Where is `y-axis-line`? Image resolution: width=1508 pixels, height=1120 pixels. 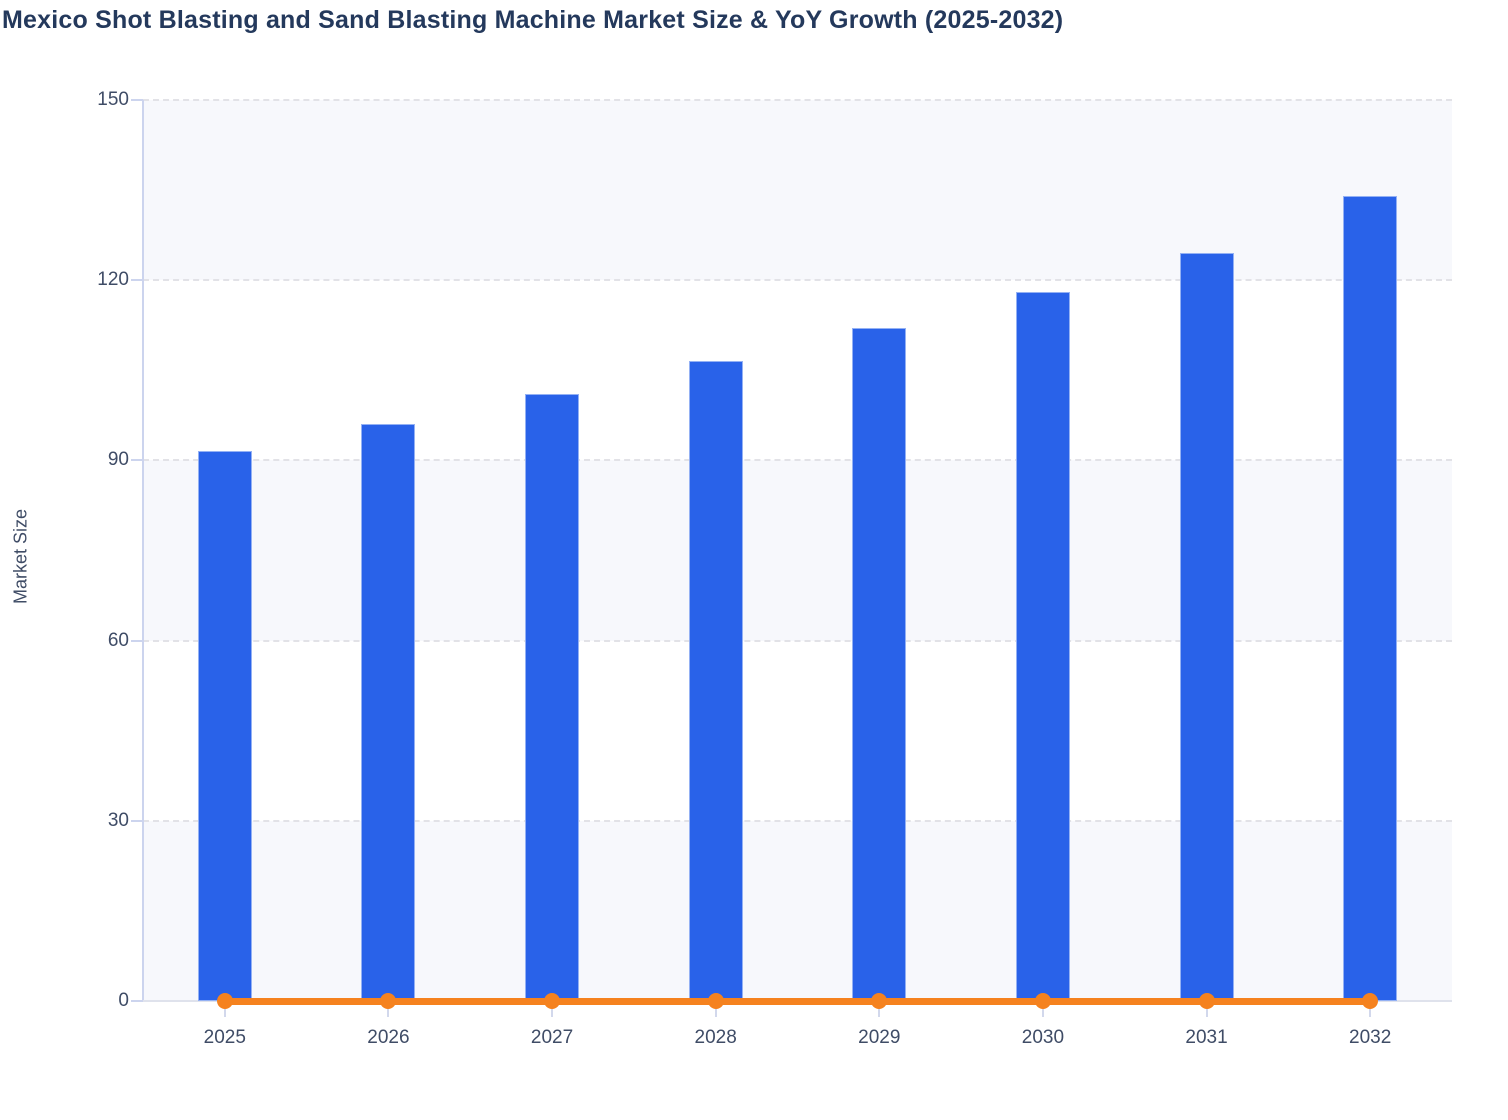 y-axis-line is located at coordinates (143, 550).